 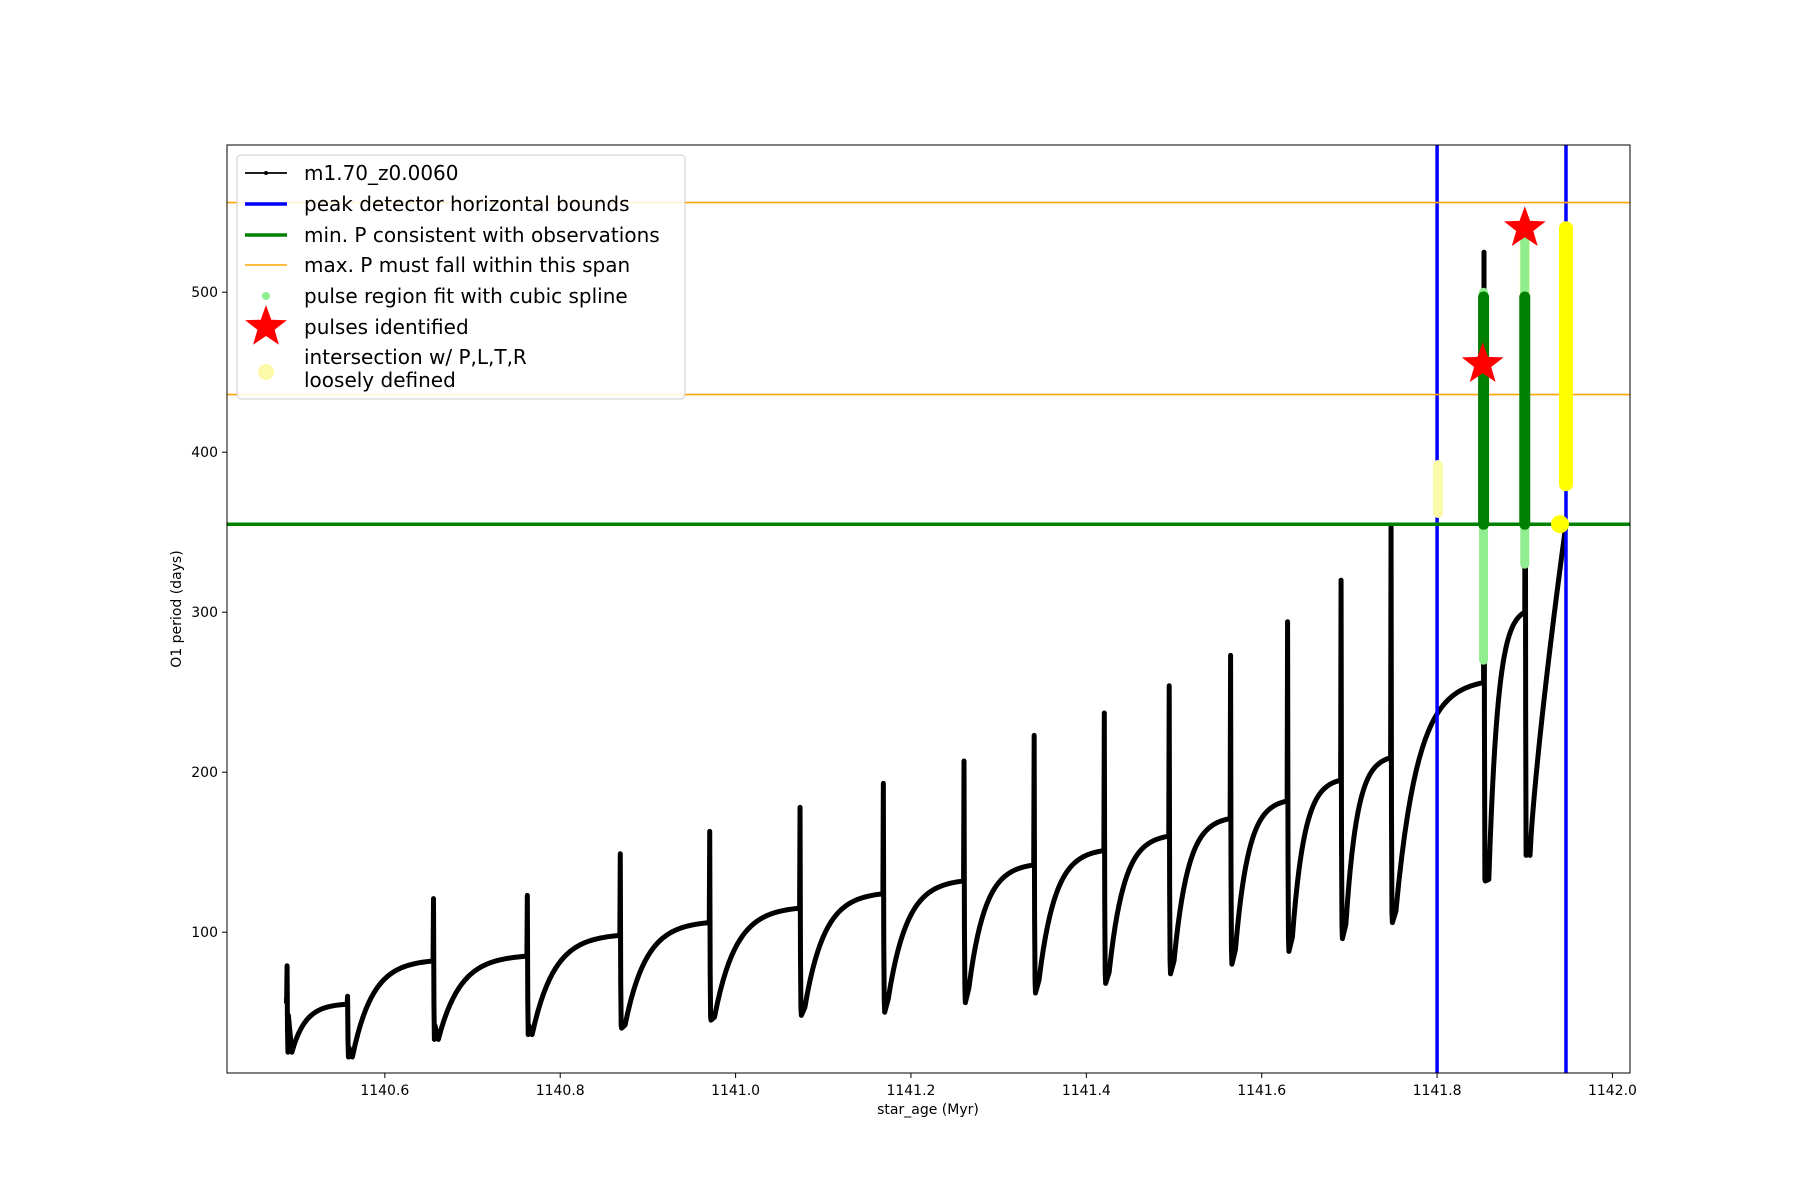 I want to click on legend-item-maxp: max. P must fall within this span, so click(x=437, y=265).